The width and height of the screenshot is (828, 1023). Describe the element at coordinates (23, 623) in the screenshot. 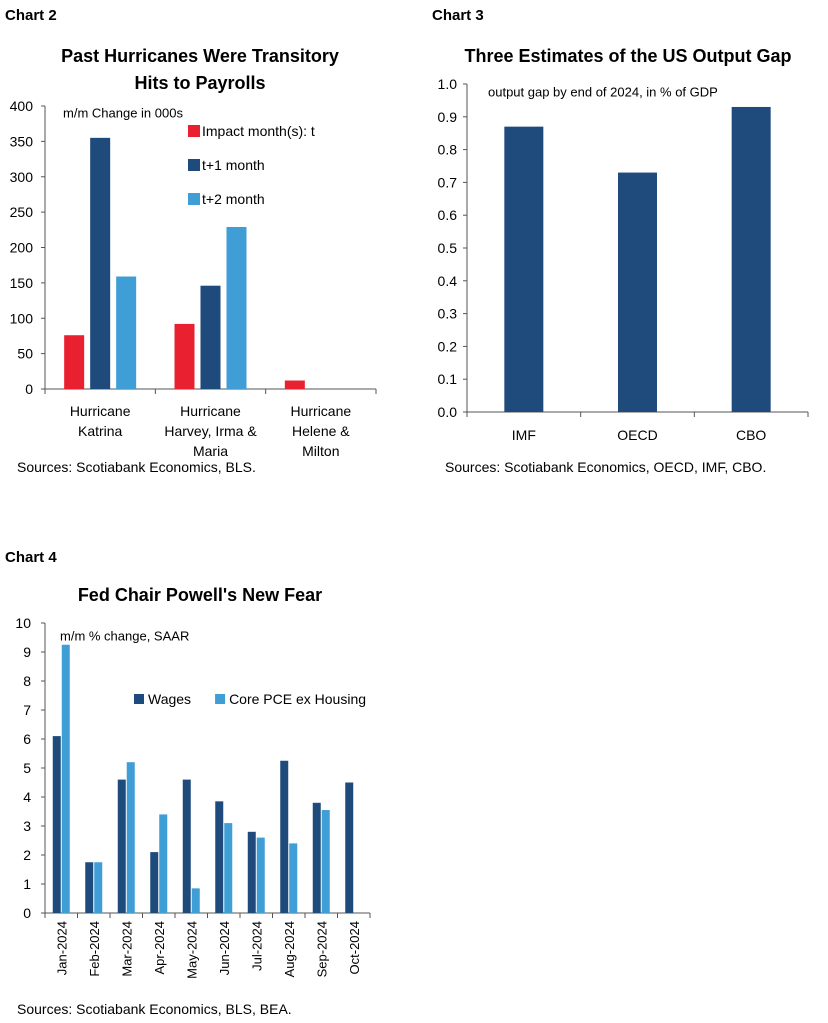

I see `y-tick-label: 10` at that location.